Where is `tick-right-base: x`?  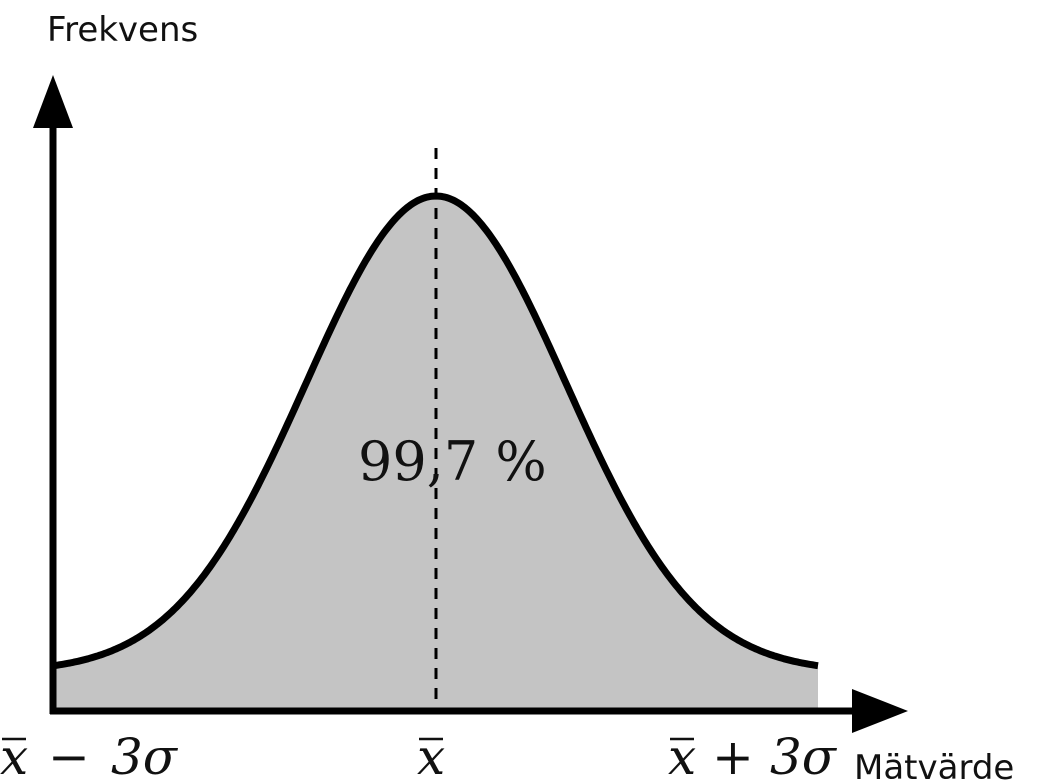 tick-right-base: x is located at coordinates (682, 756).